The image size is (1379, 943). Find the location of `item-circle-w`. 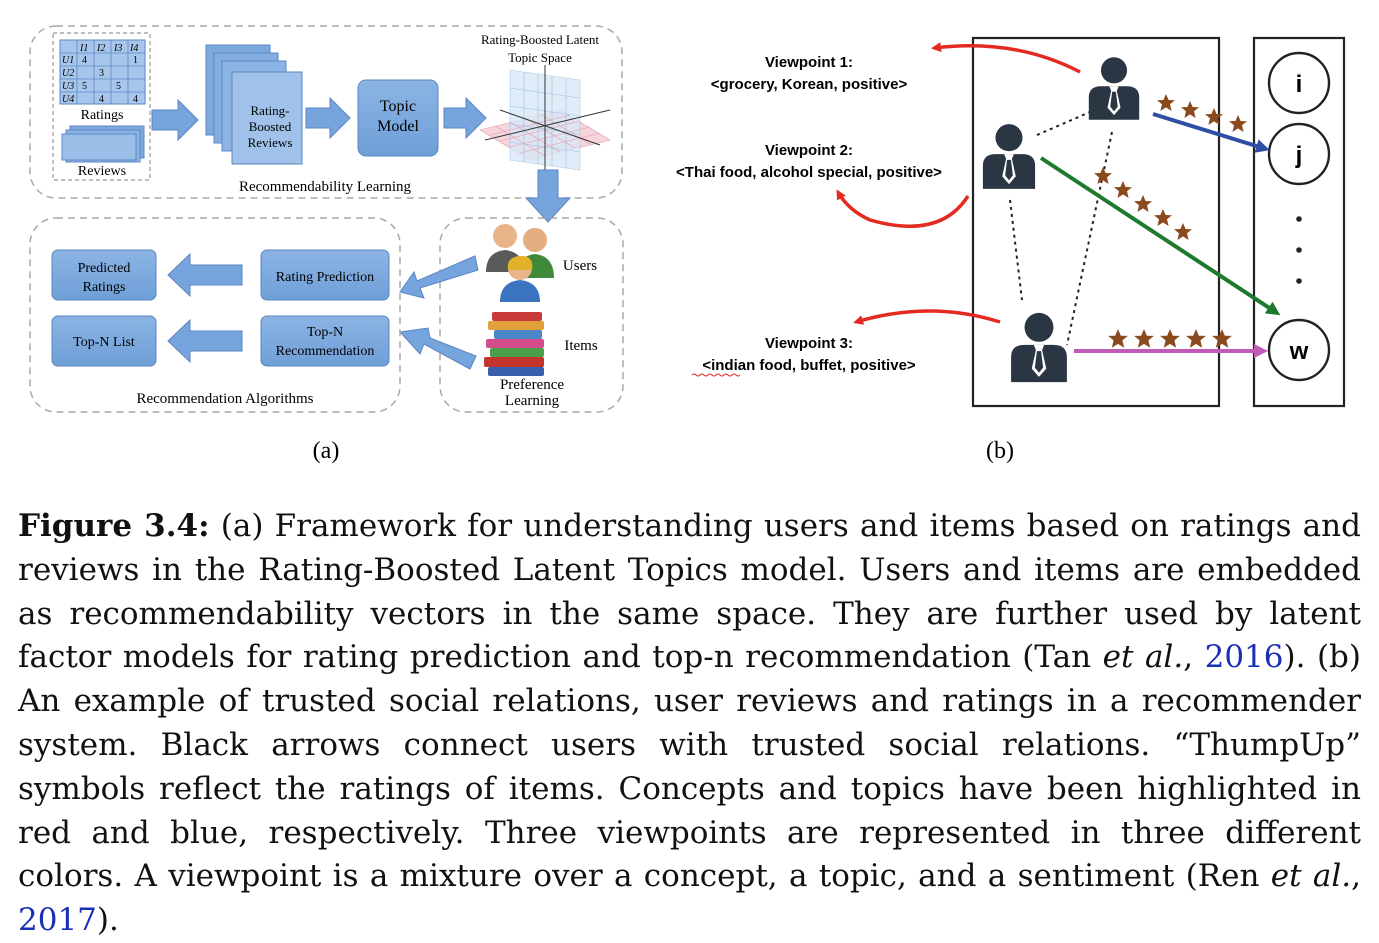

item-circle-w is located at coordinates (1299, 350).